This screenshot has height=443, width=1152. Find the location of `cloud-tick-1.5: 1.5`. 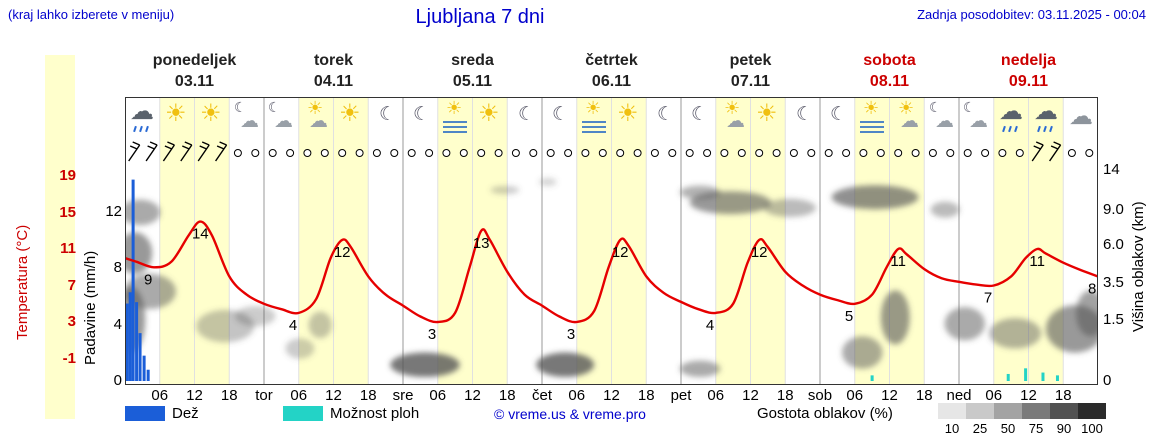

cloud-tick-1.5: 1.5 is located at coordinates (1113, 319).